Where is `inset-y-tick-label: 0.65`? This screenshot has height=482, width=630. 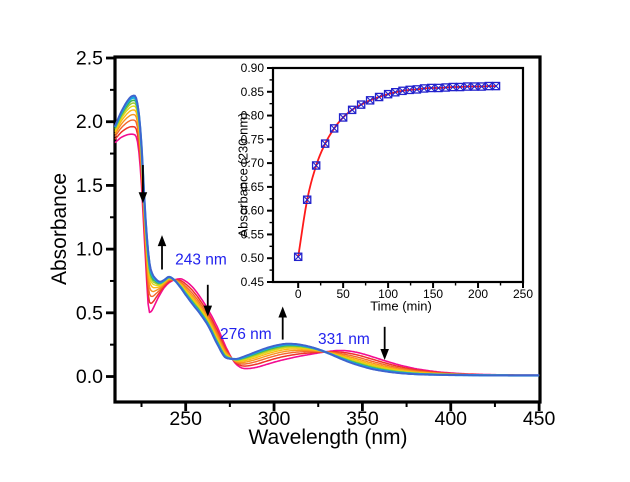
inset-y-tick-label: 0.65 is located at coordinates (253, 187).